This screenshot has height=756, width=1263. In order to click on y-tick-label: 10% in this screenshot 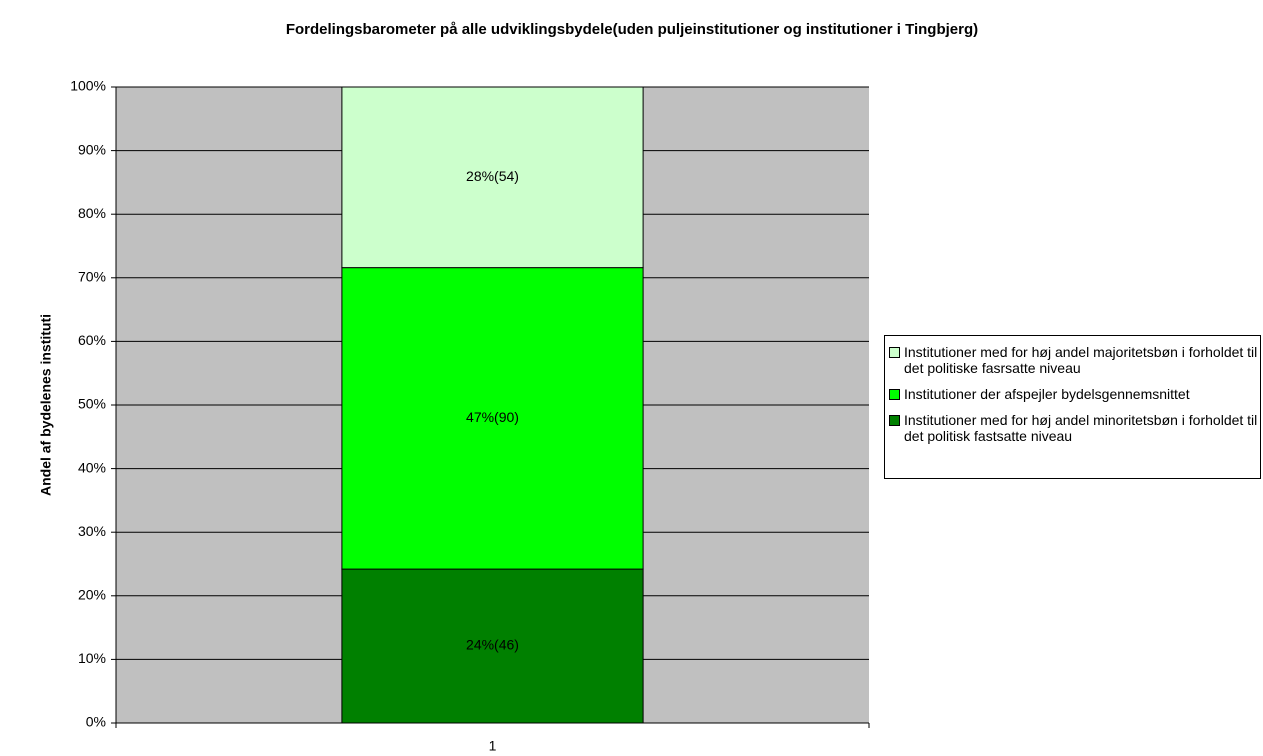, I will do `click(92, 658)`.